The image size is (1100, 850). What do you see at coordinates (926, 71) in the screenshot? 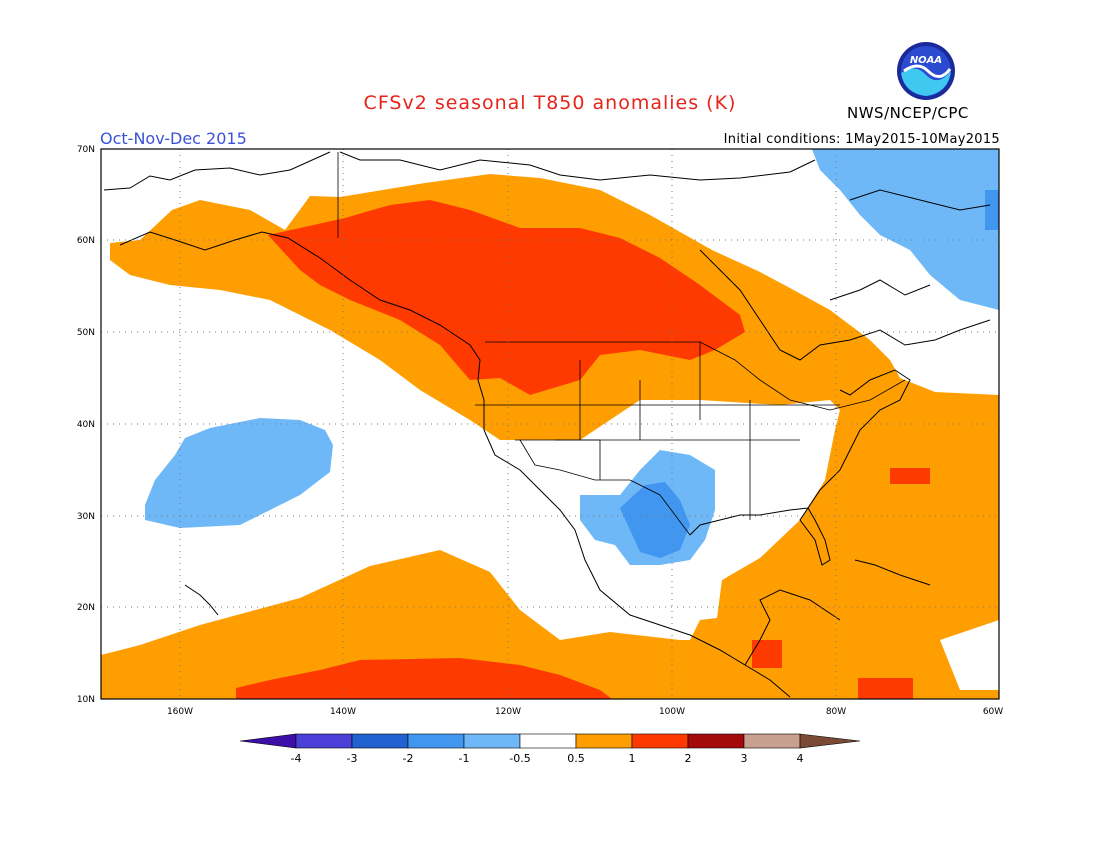
I see `noaa-logo: NOAA` at bounding box center [926, 71].